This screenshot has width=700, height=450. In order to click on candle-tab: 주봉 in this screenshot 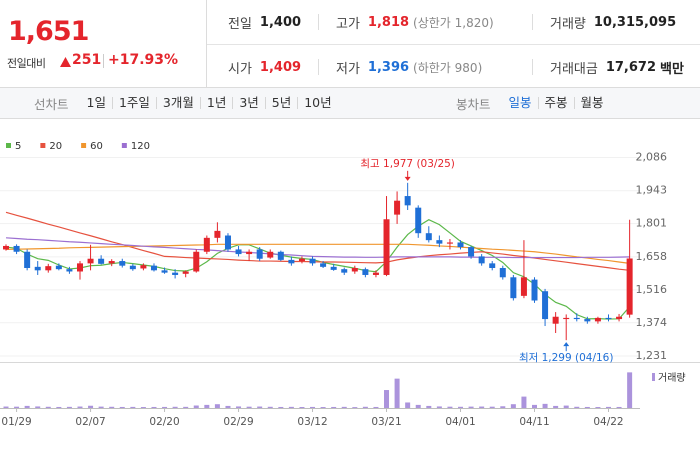, I will do `click(555, 102)`.